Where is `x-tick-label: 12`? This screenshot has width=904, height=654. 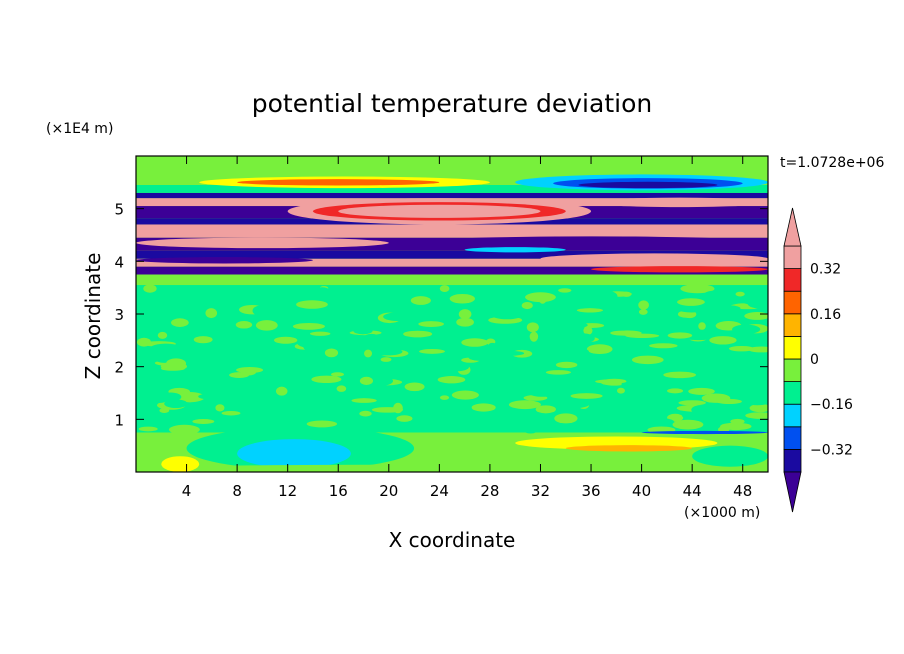
x-tick-label: 12 is located at coordinates (287, 491).